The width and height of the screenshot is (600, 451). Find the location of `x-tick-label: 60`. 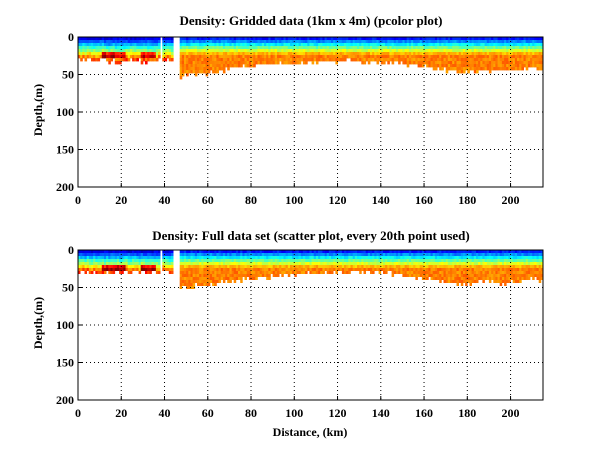

x-tick-label: 60 is located at coordinates (208, 413).